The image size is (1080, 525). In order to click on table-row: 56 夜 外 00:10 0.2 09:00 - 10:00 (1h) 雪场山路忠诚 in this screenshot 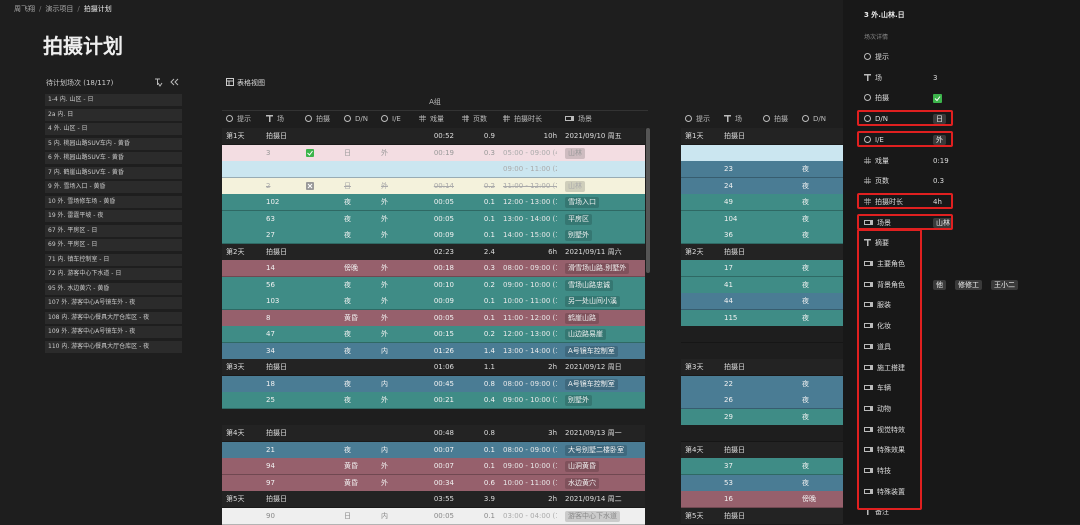, I will do `click(433, 285)`.